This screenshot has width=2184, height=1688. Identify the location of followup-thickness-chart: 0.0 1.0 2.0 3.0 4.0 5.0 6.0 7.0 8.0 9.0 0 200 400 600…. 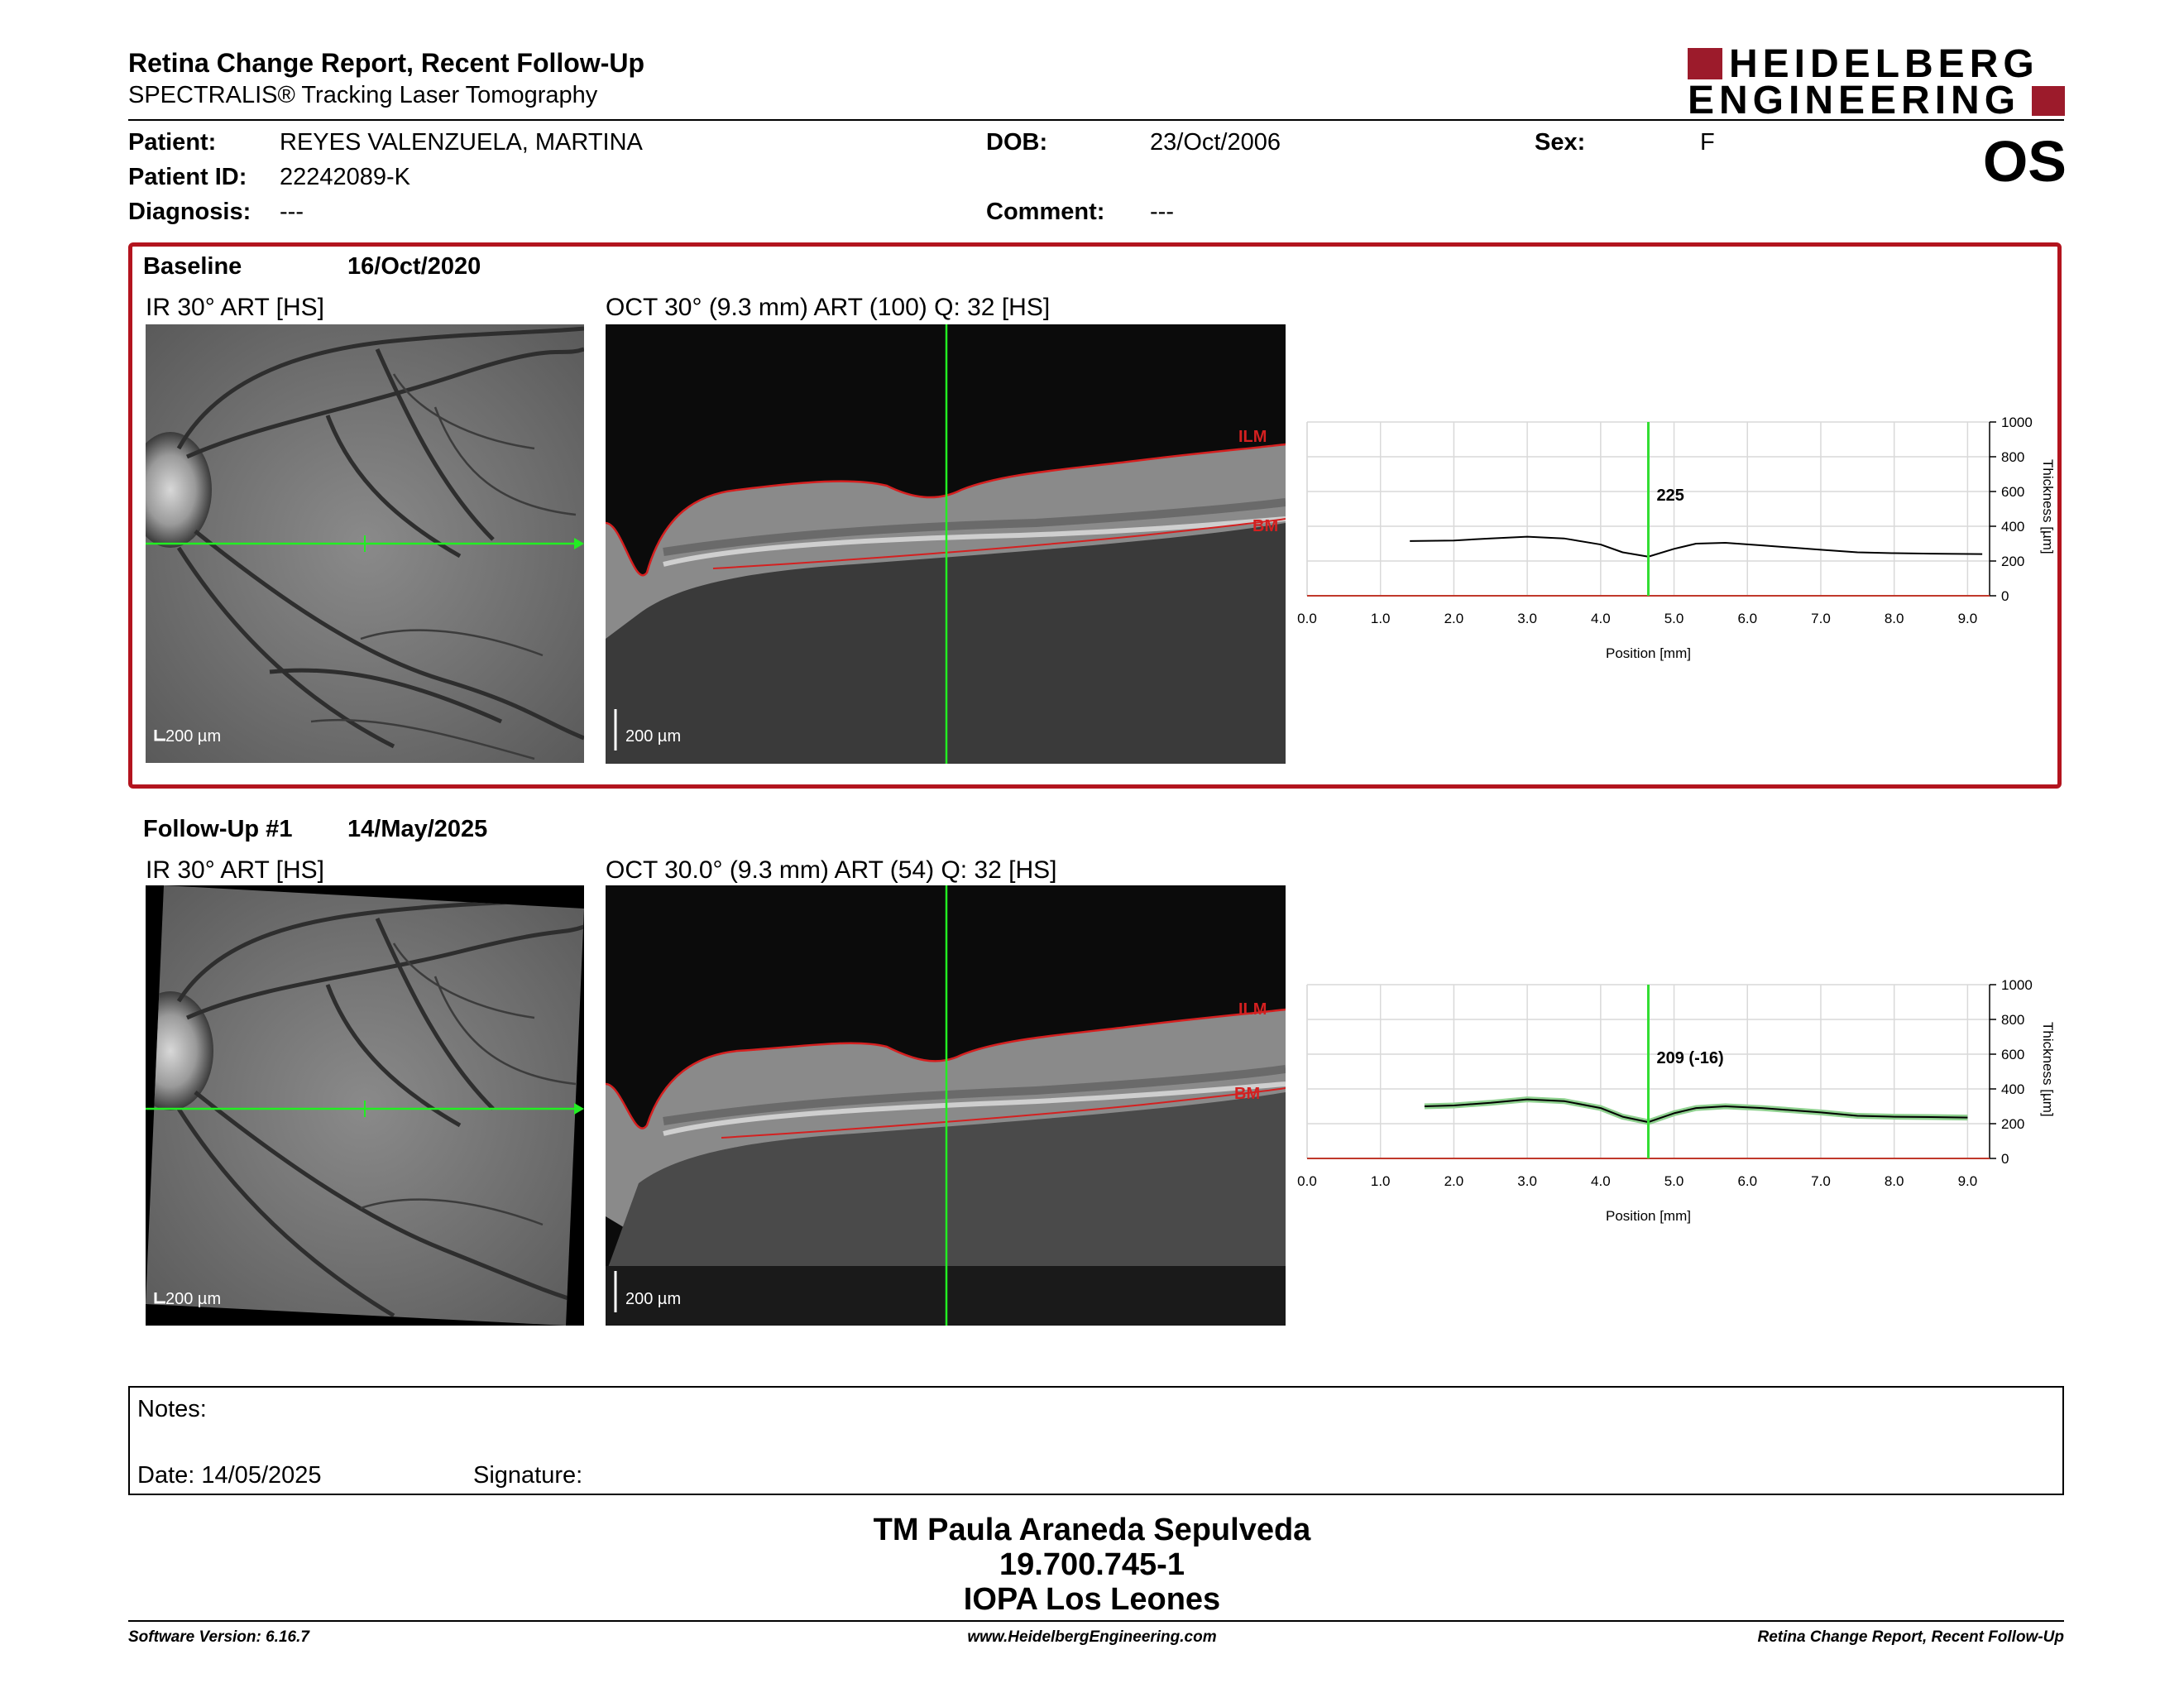
(1676, 1100).